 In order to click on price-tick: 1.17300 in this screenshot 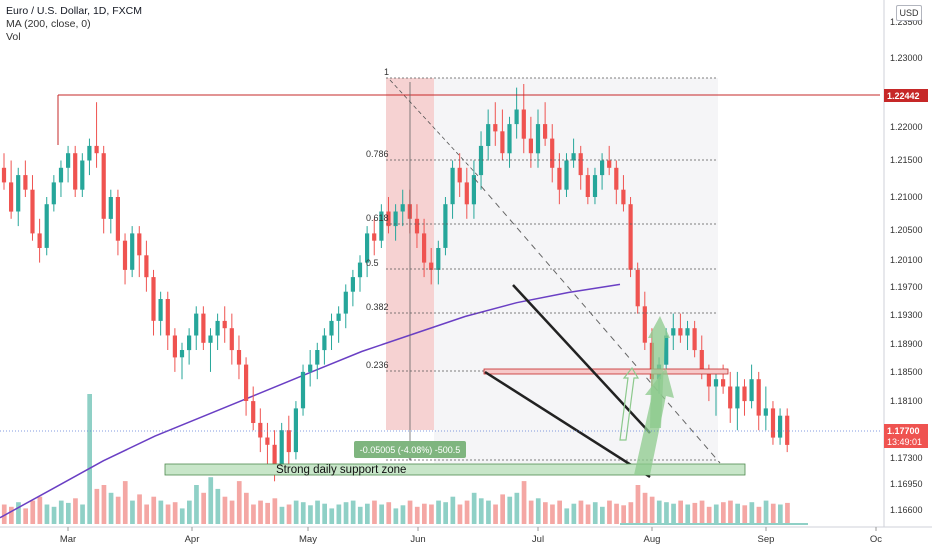, I will do `click(906, 458)`.